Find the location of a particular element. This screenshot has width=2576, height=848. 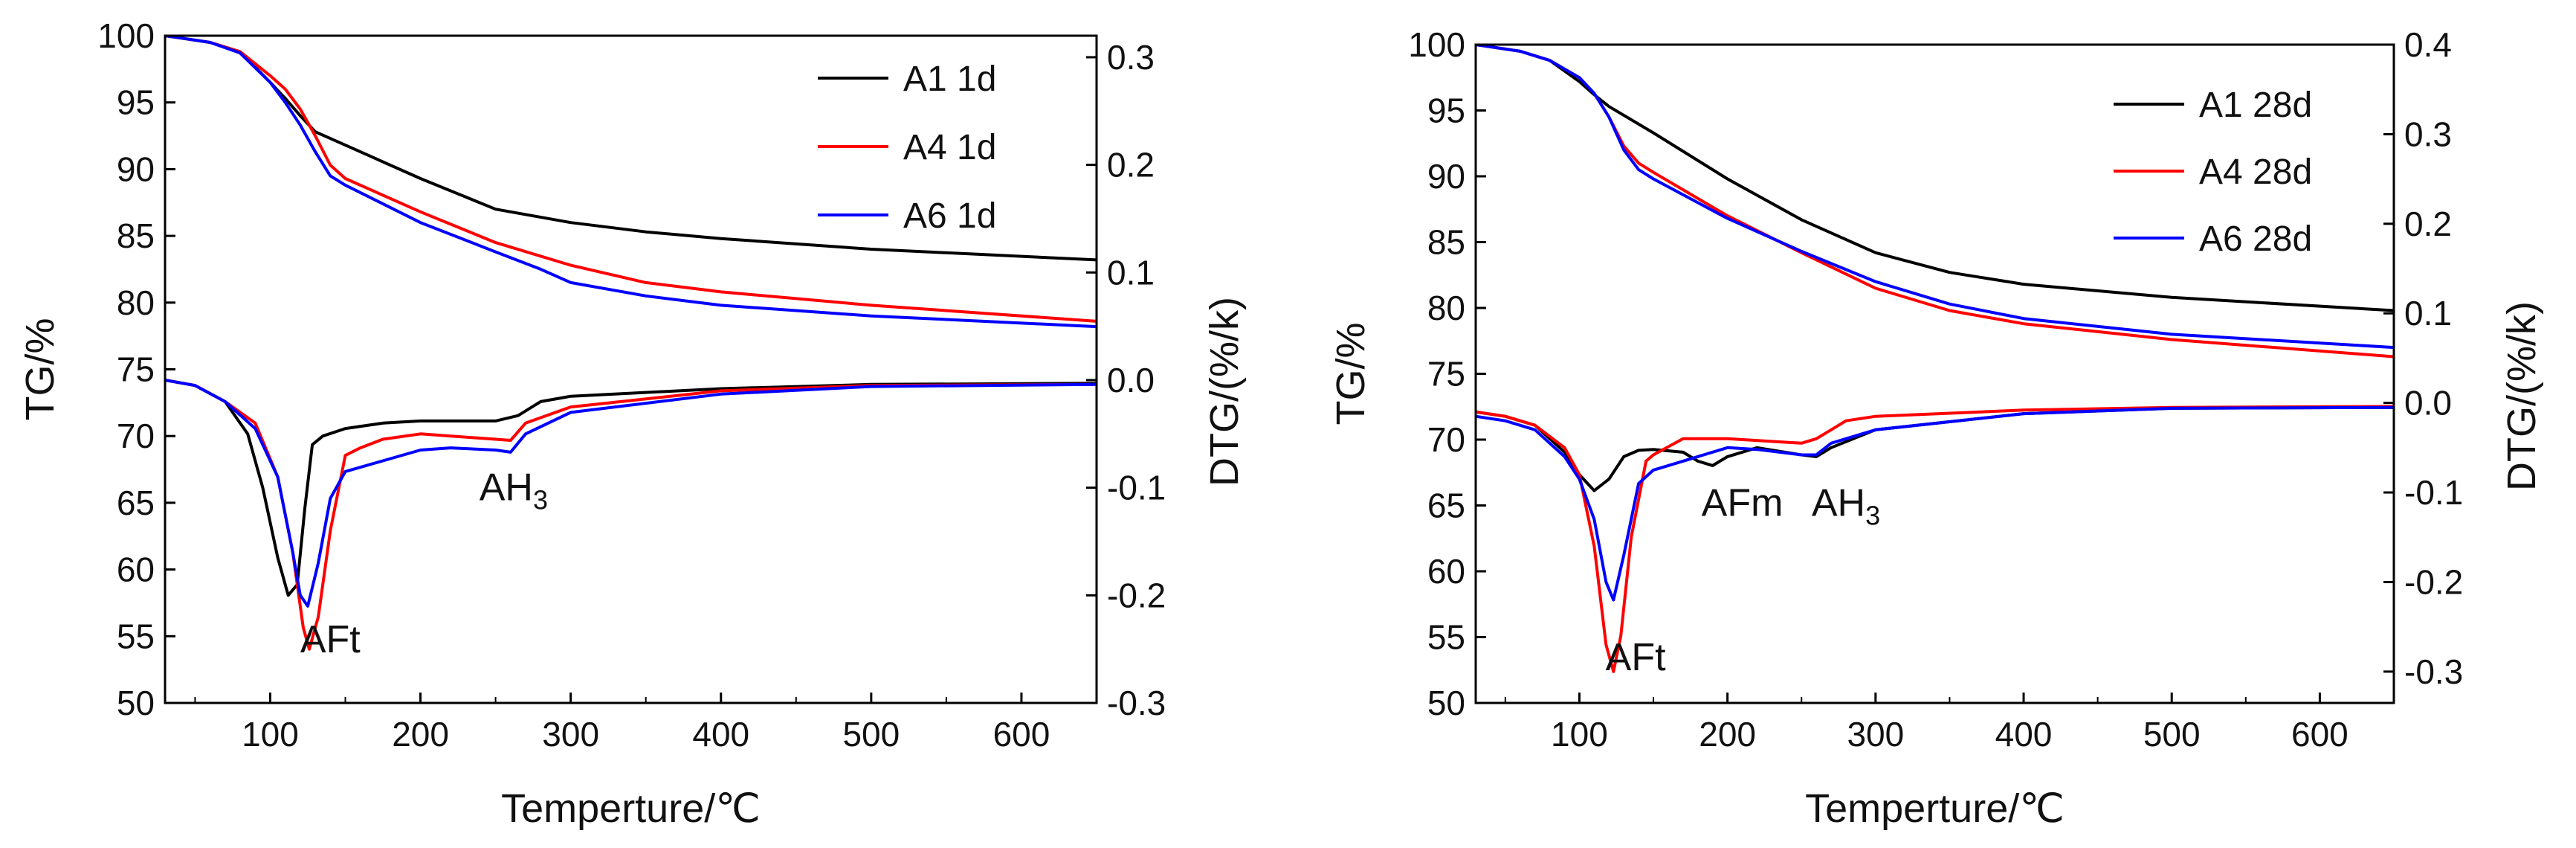

left-x-tick-label: 200 is located at coordinates (420, 734).